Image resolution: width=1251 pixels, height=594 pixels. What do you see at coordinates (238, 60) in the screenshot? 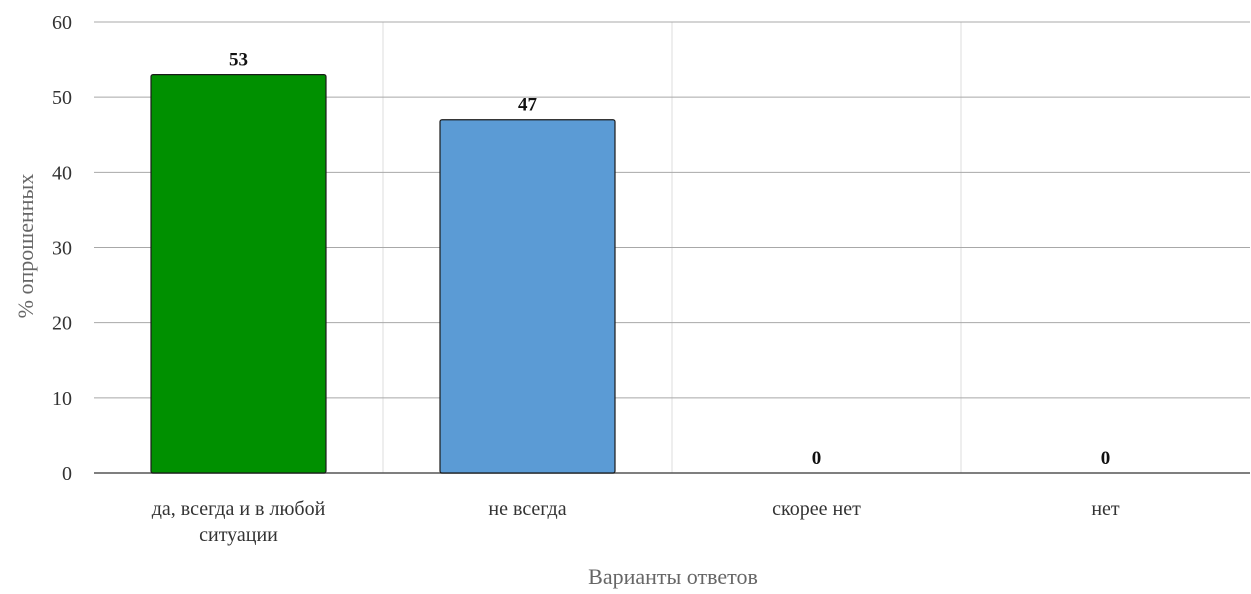
I see `data-label: 53` at bounding box center [238, 60].